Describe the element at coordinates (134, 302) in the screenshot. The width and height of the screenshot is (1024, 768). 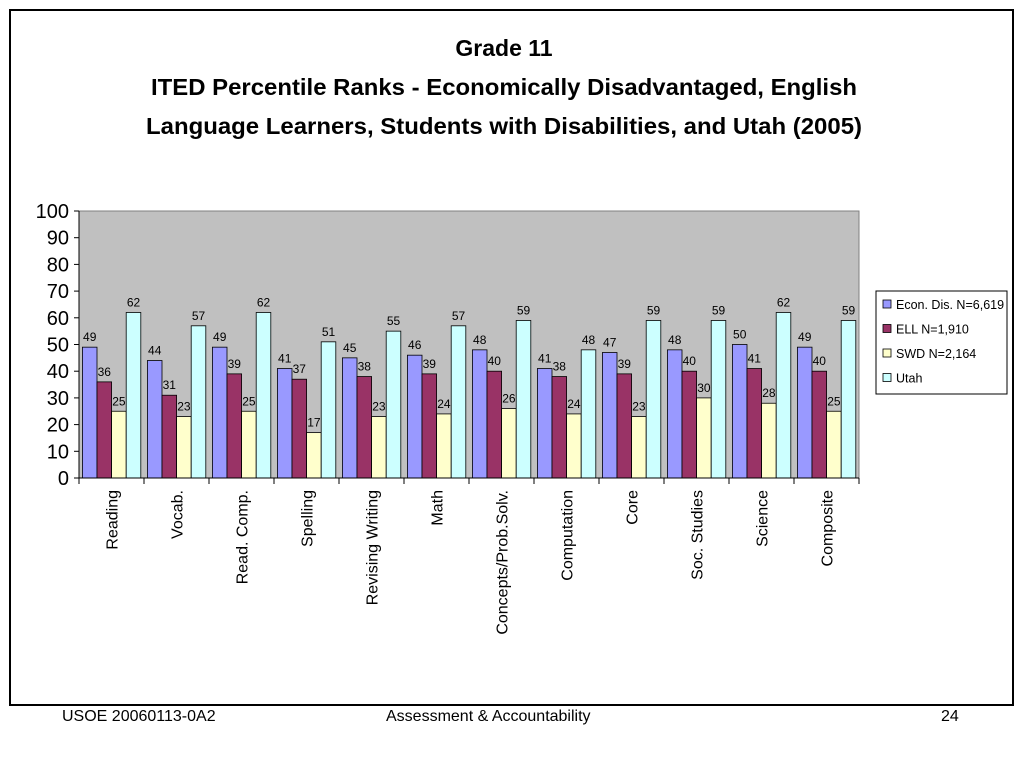
I see `data-label-3-0: 62` at that location.